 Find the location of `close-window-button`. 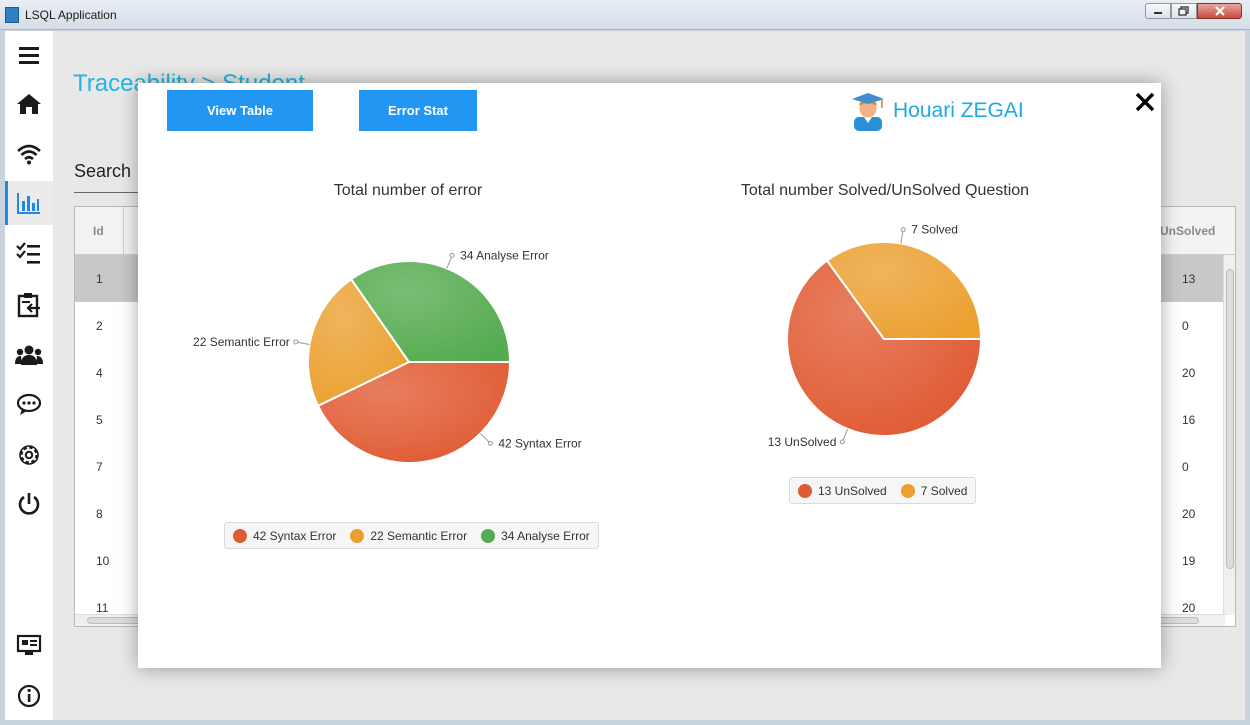

close-window-button is located at coordinates (1219, 11).